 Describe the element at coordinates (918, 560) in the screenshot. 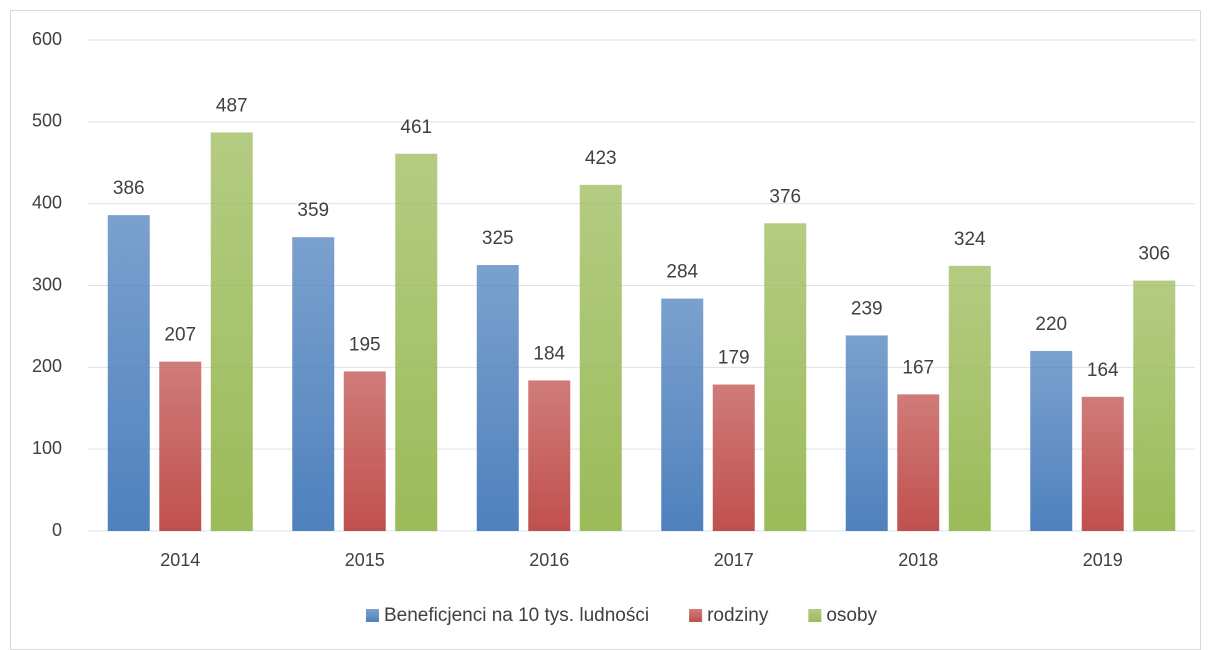

I see `x-tick-label: 2018` at that location.